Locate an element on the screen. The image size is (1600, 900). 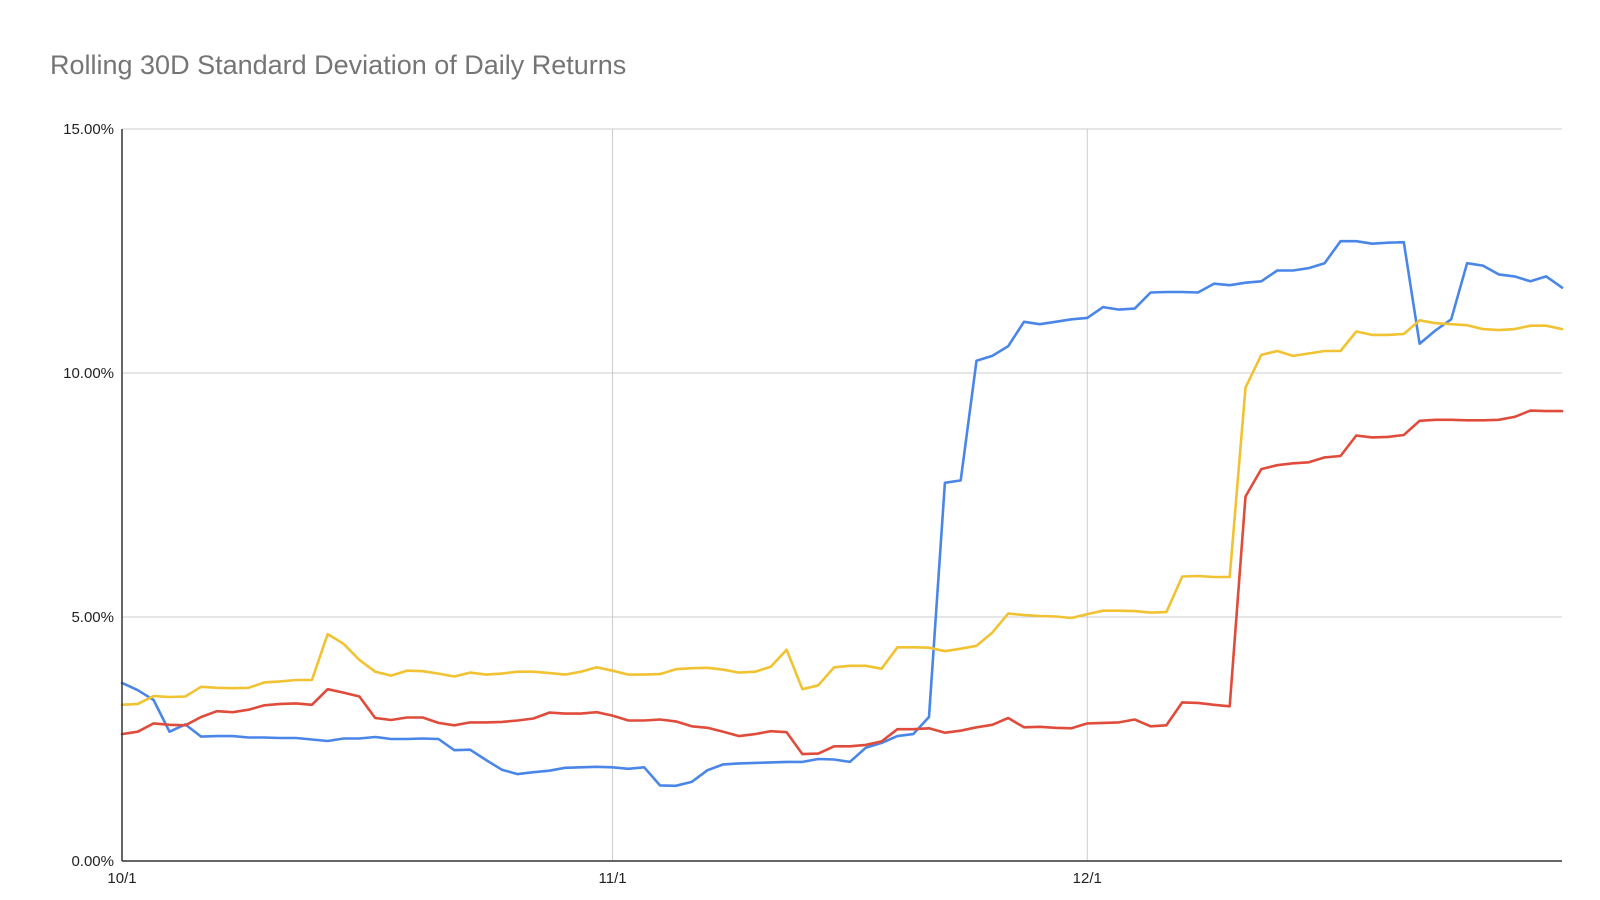
y-tick-label: 0.00% is located at coordinates (92, 861).